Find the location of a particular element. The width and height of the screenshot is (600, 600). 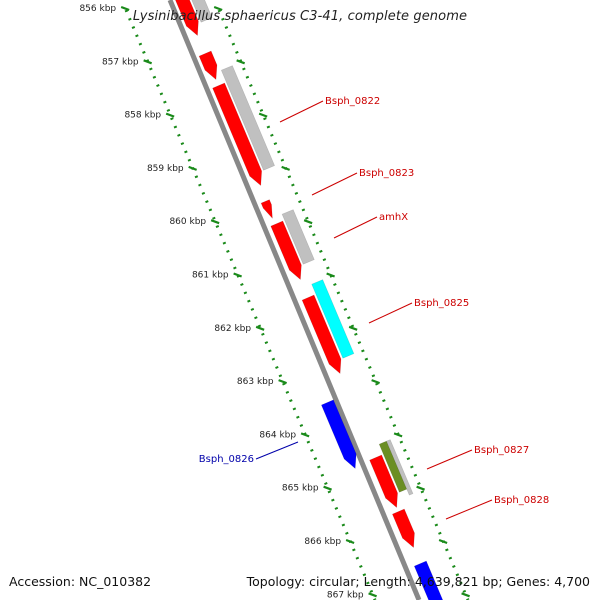

gene-blue-bottom is located at coordinates (428, 580).